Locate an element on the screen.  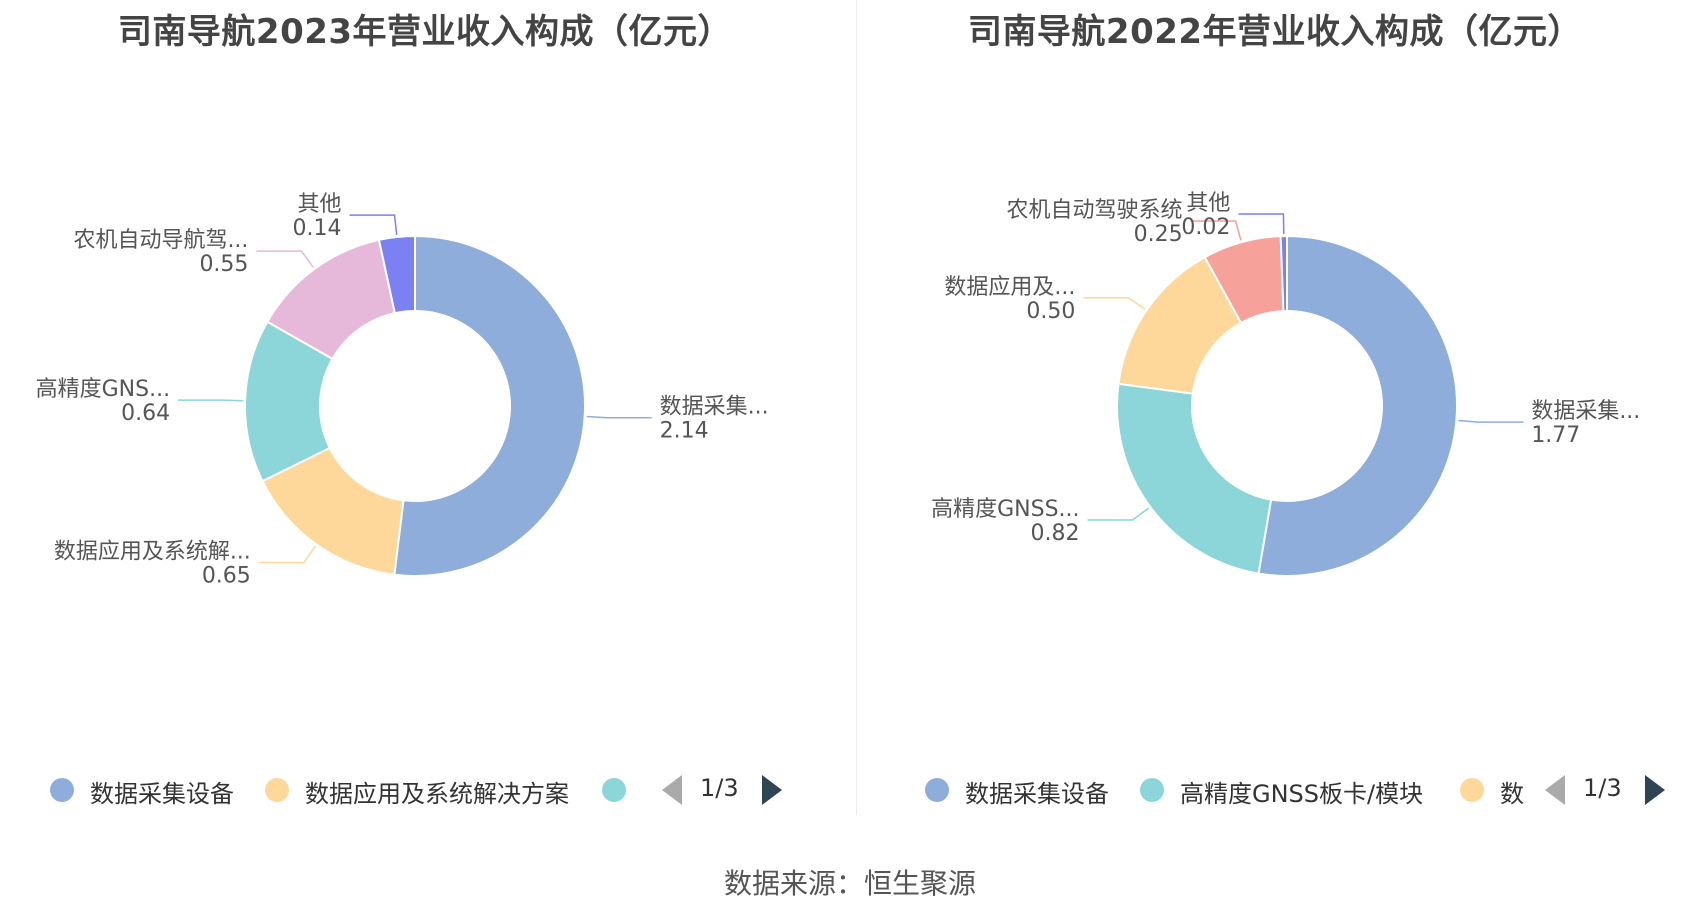
panel-divider is located at coordinates (856, 407).